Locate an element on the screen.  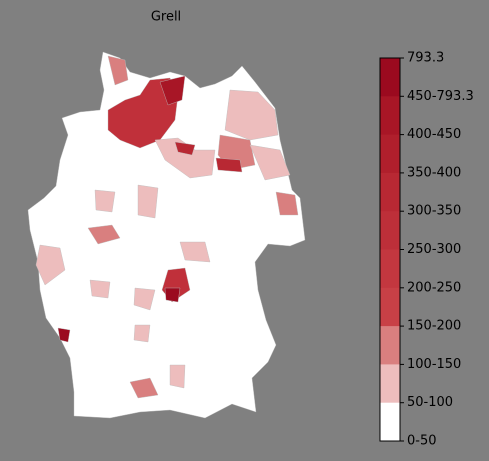
legend-label: 350-400 is located at coordinates (434, 172).